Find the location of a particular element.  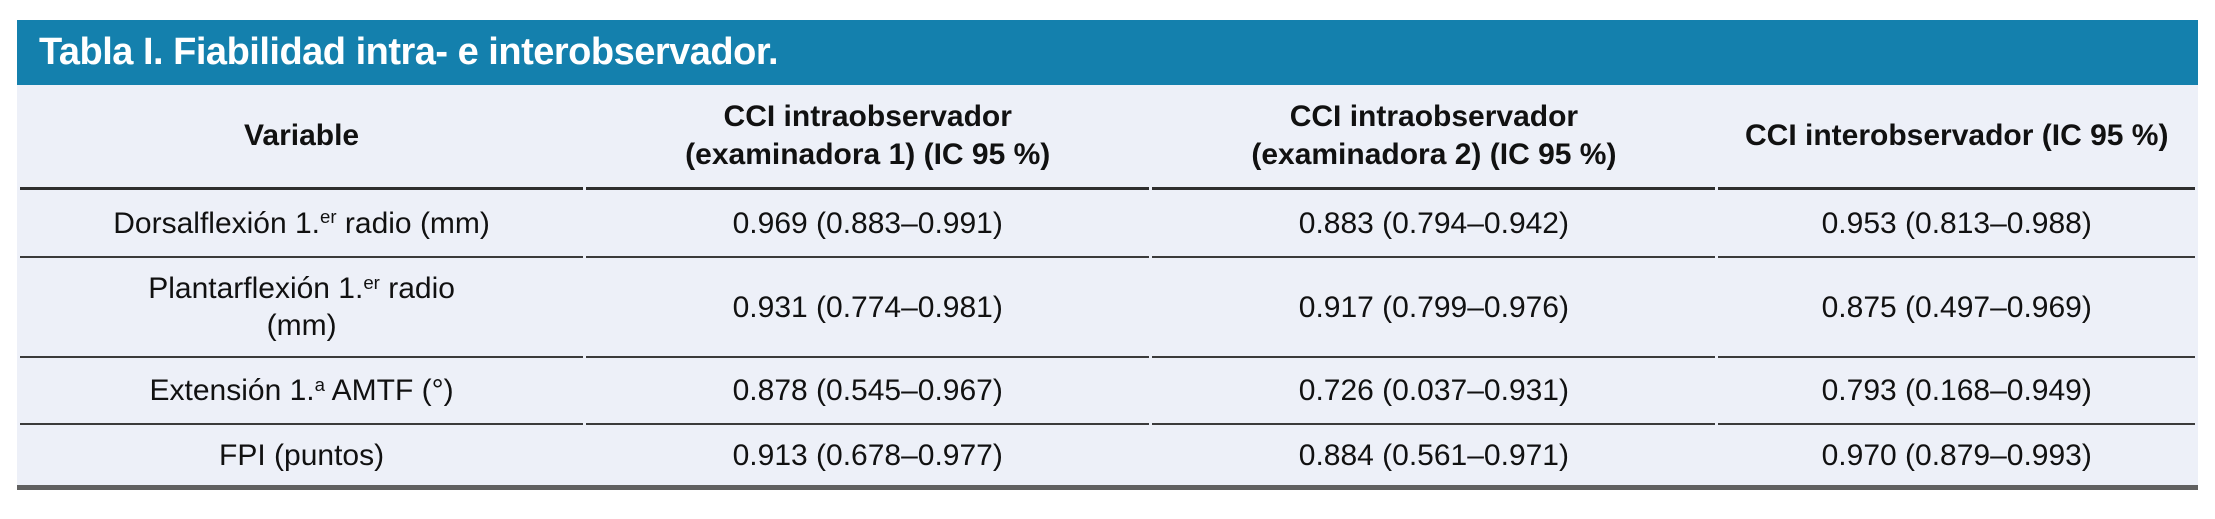

cell-variable: FPI (puntos) is located at coordinates (302, 455).